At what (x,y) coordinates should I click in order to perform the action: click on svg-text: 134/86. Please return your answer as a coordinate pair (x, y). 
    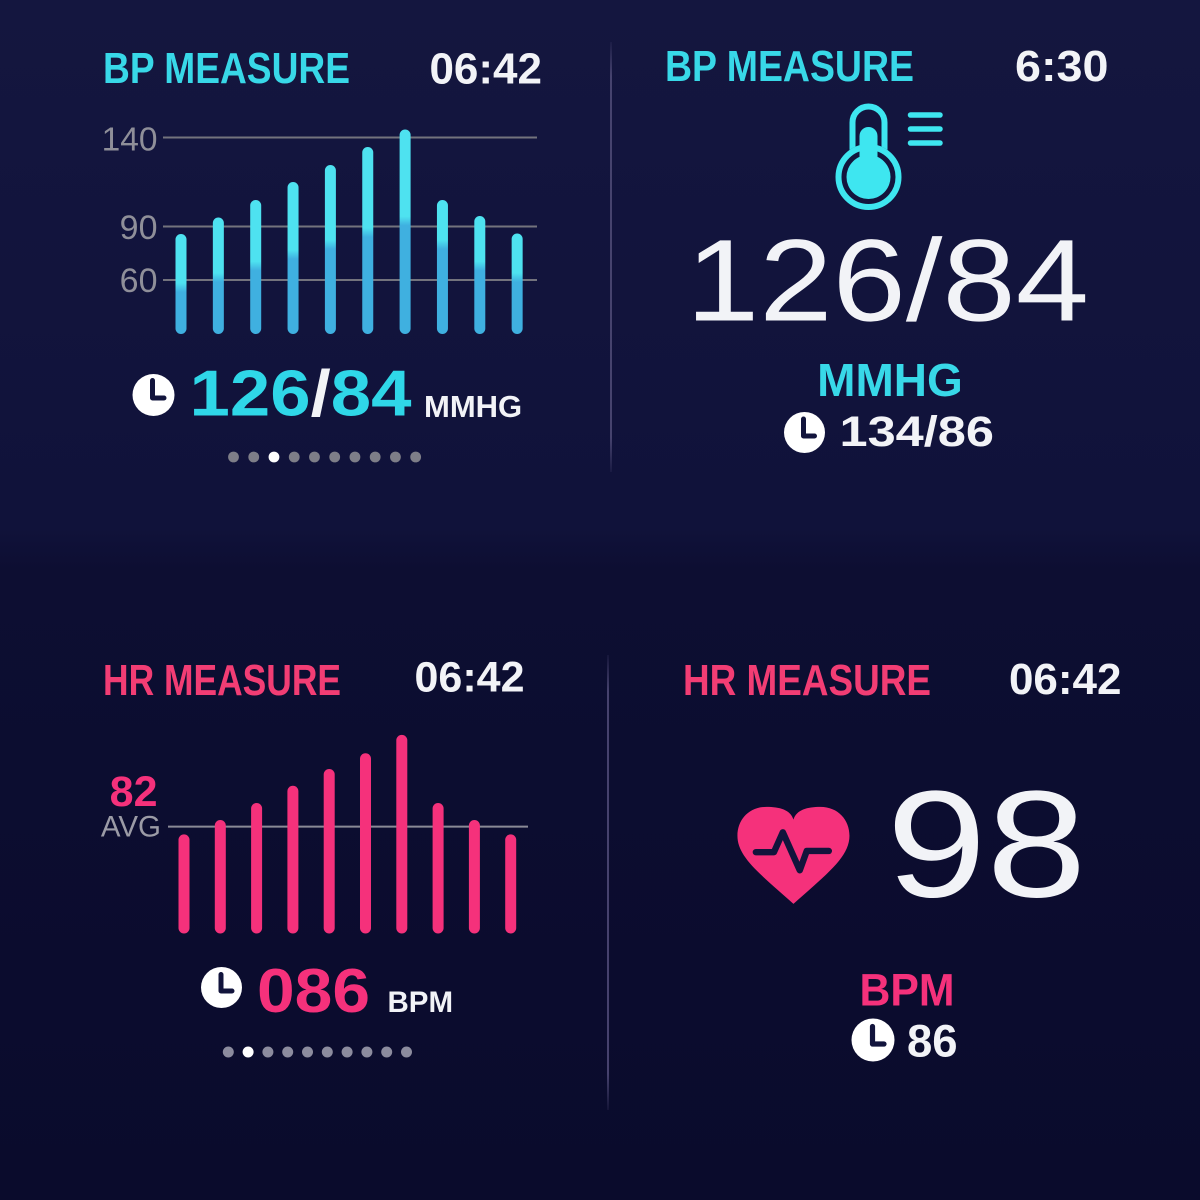
    Looking at the image, I should click on (917, 432).